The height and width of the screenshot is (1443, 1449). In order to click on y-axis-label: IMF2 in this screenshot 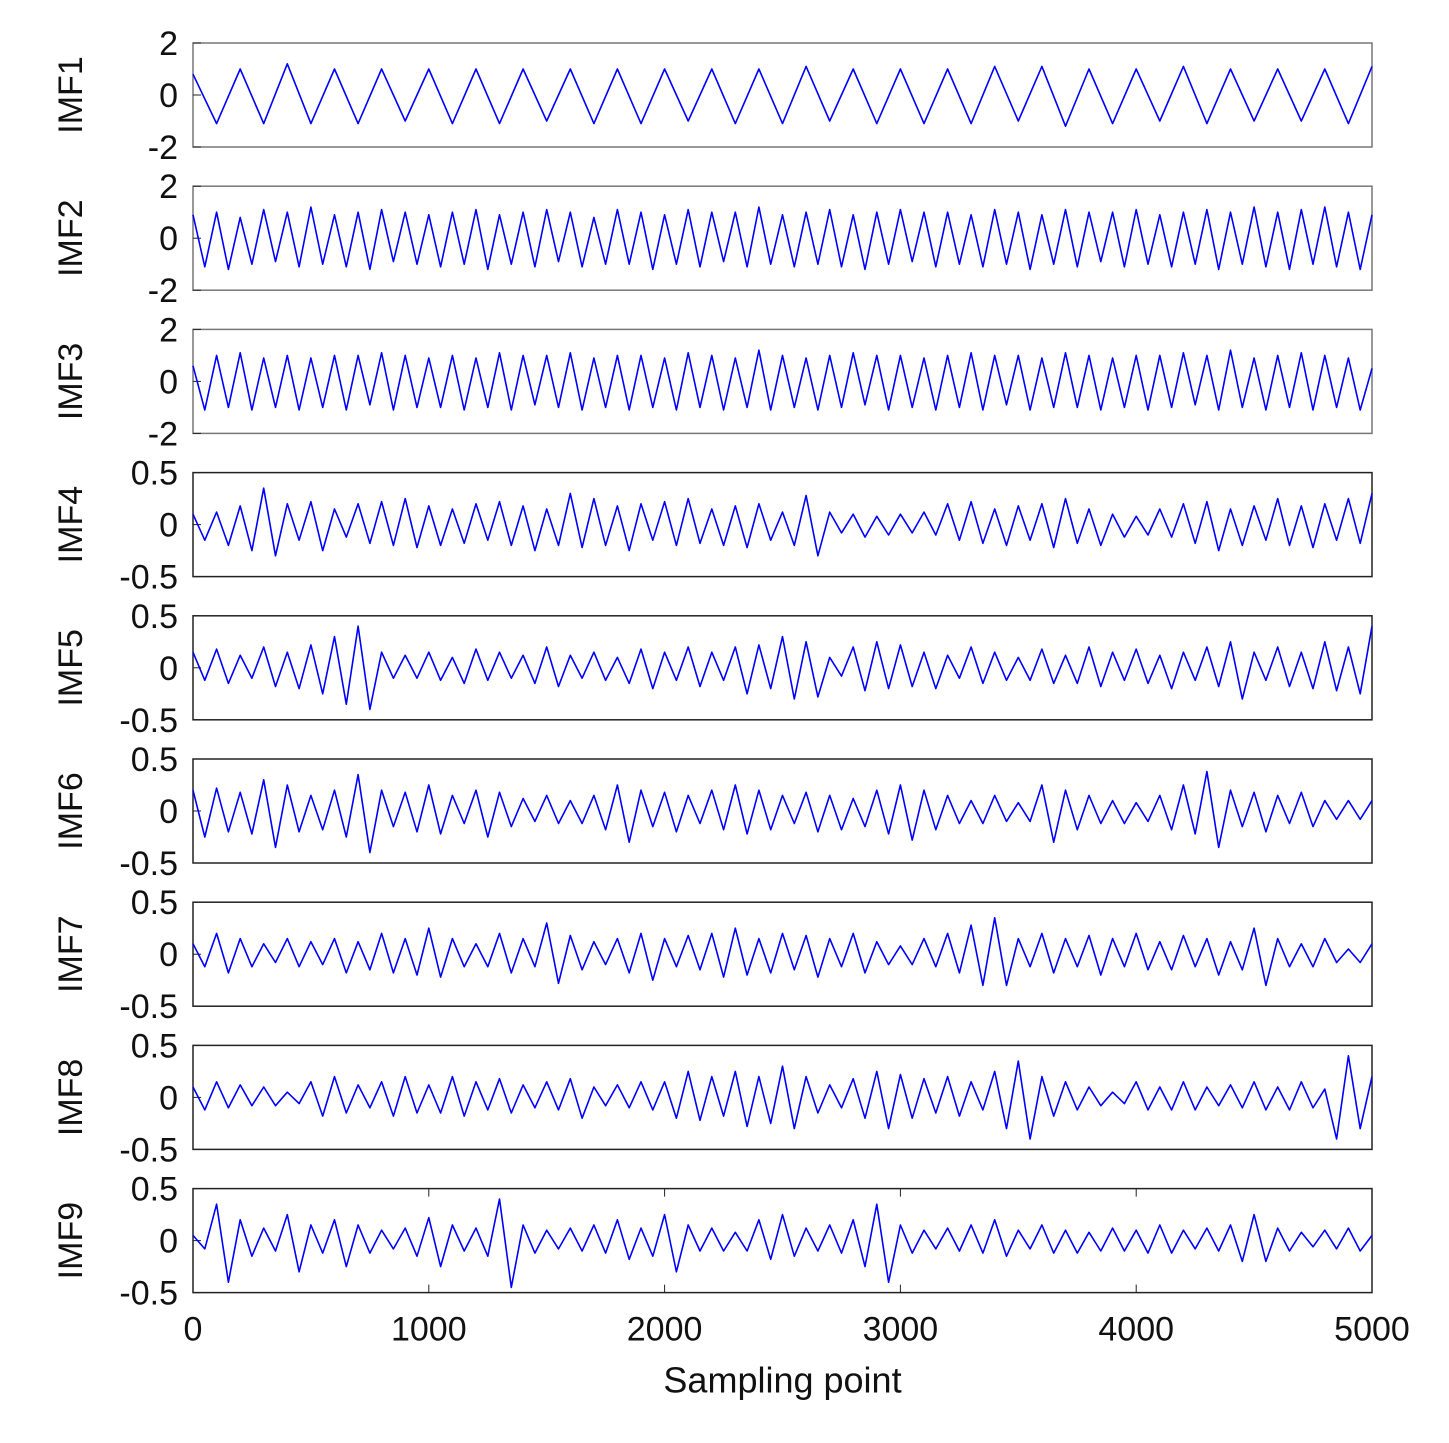, I will do `click(71, 237)`.